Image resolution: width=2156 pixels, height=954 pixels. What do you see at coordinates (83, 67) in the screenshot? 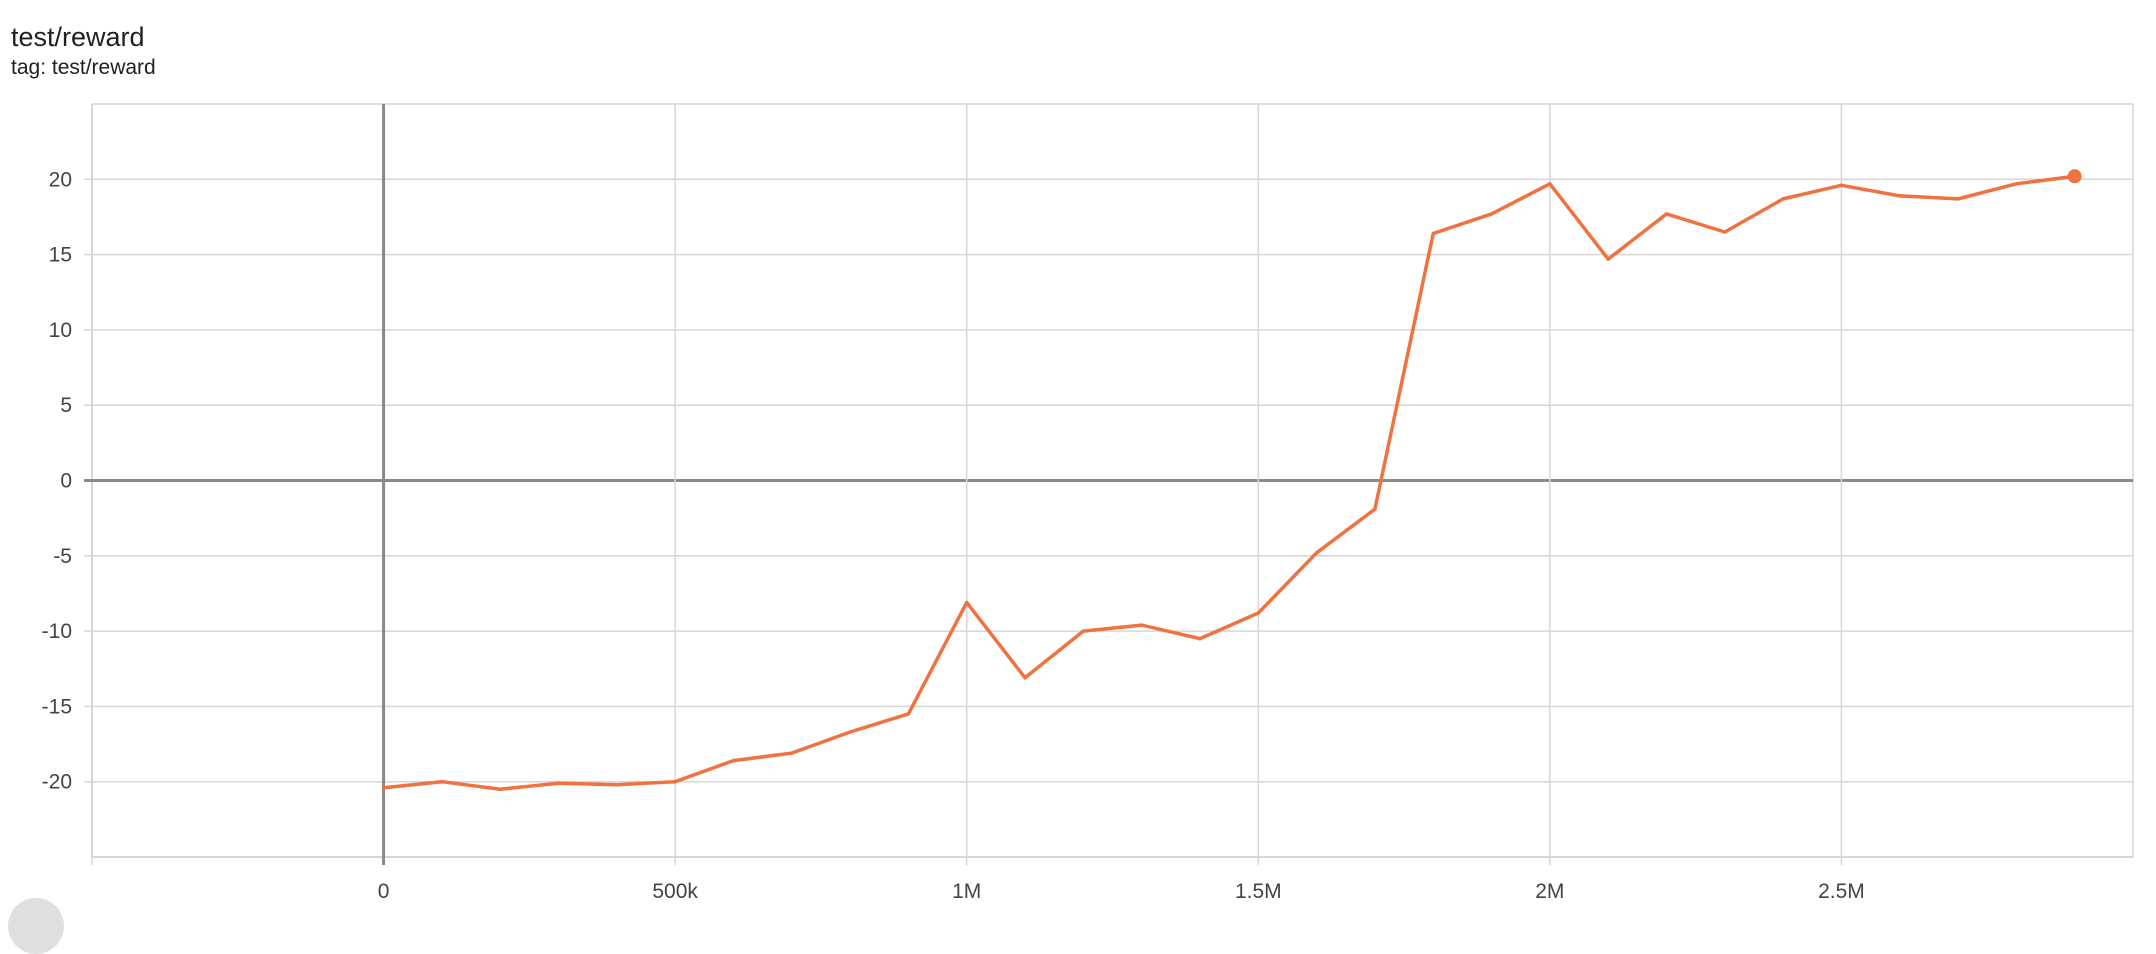
I see `chart-tag: tag: test/reward` at bounding box center [83, 67].